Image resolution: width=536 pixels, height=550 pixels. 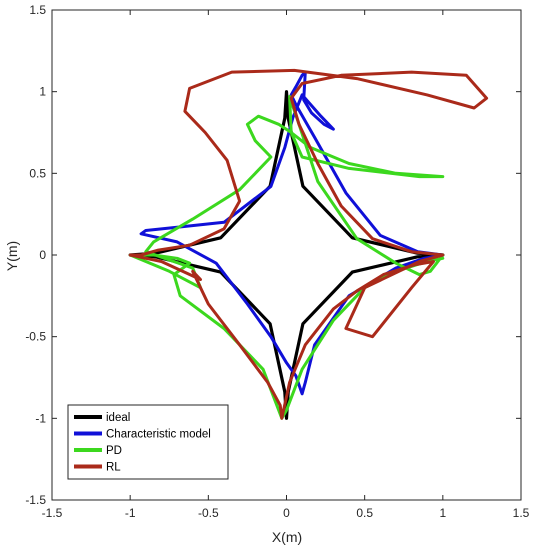 What do you see at coordinates (52, 513) in the screenshot?
I see `x-tick-label: -1.5` at bounding box center [52, 513].